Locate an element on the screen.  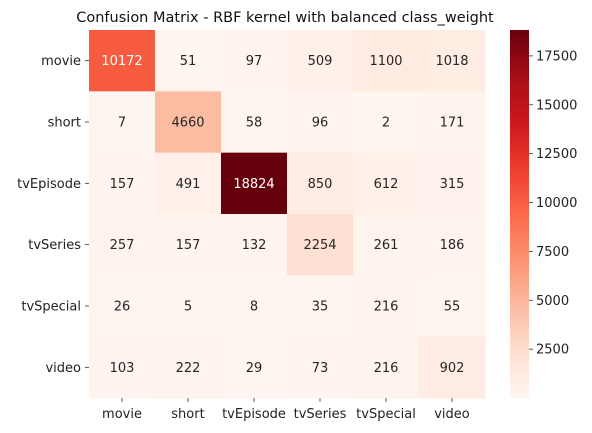
cell-value-label: 222 is located at coordinates (188, 368).